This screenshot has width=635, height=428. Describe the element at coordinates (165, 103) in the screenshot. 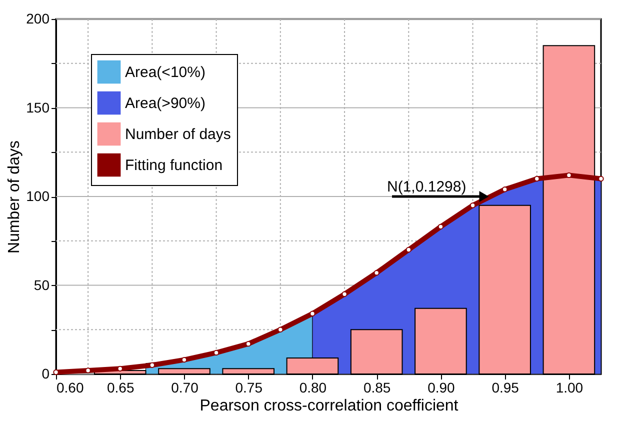

I see `legend-label: Area(>90%)` at that location.